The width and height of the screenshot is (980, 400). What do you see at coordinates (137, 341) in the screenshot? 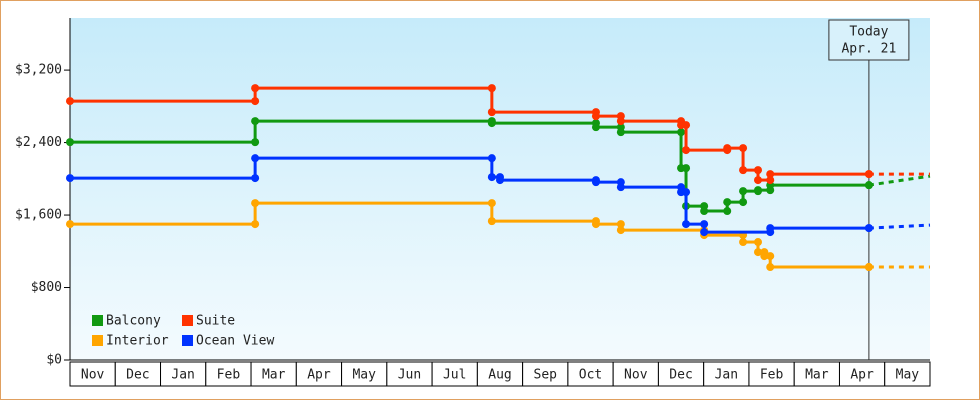
I see `legend-label: Interior` at bounding box center [137, 341].